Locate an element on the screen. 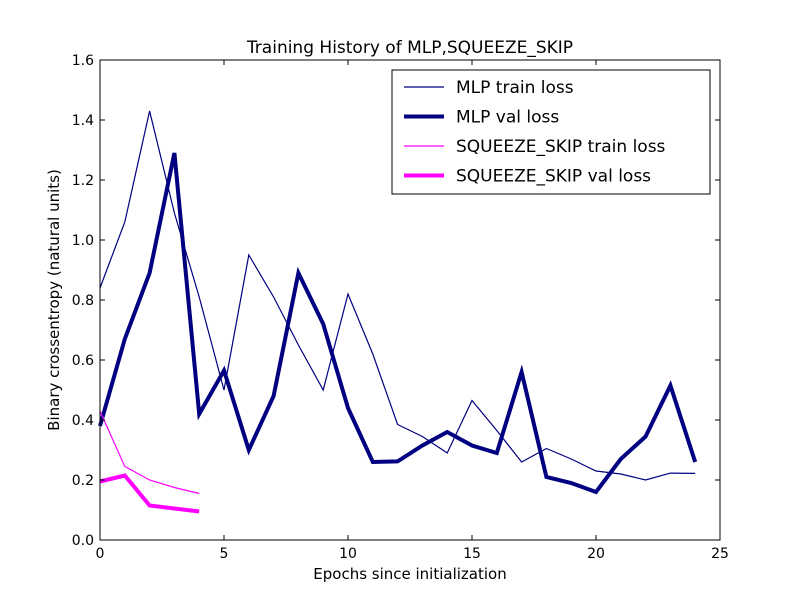 Image resolution: width=800 pixels, height=604 pixels. y-axis-label: Binary crossentropy (natural units) is located at coordinates (54, 300).